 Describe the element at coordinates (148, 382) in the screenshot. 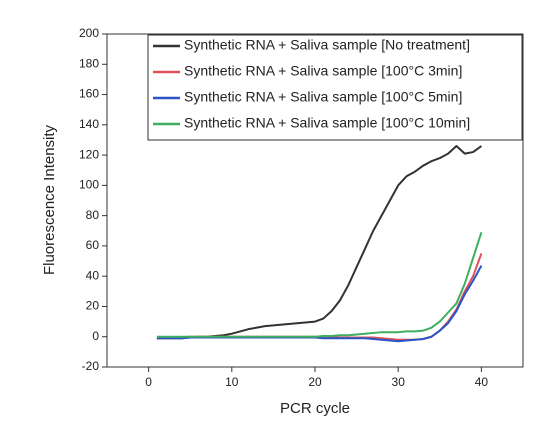

I see `x-tick-label: 0` at that location.